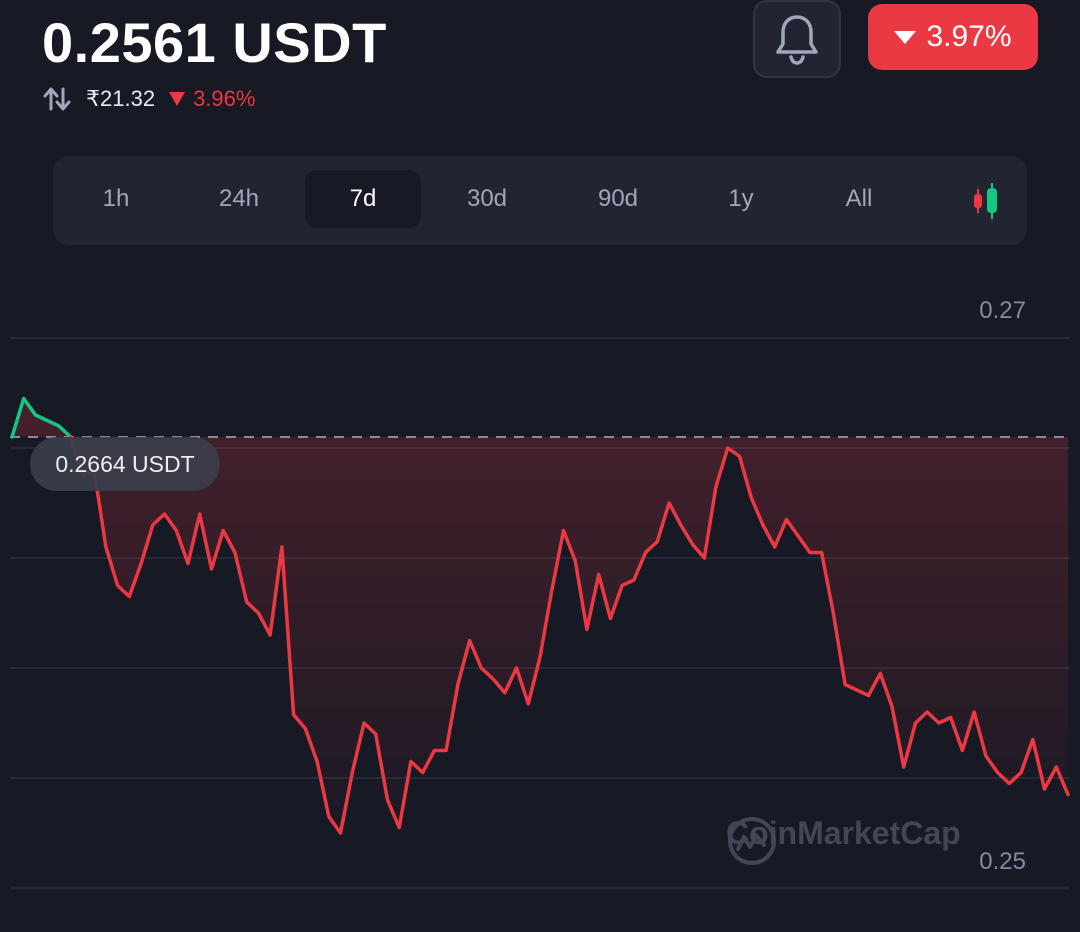  What do you see at coordinates (618, 198) in the screenshot?
I see `tab-90d: 90d` at bounding box center [618, 198].